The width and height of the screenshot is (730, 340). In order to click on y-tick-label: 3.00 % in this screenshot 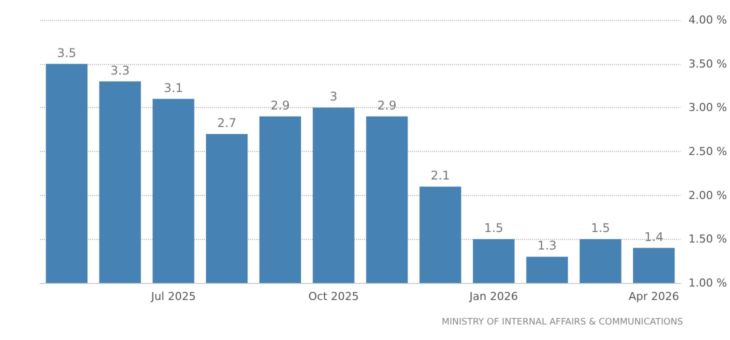, I will do `click(708, 107)`.